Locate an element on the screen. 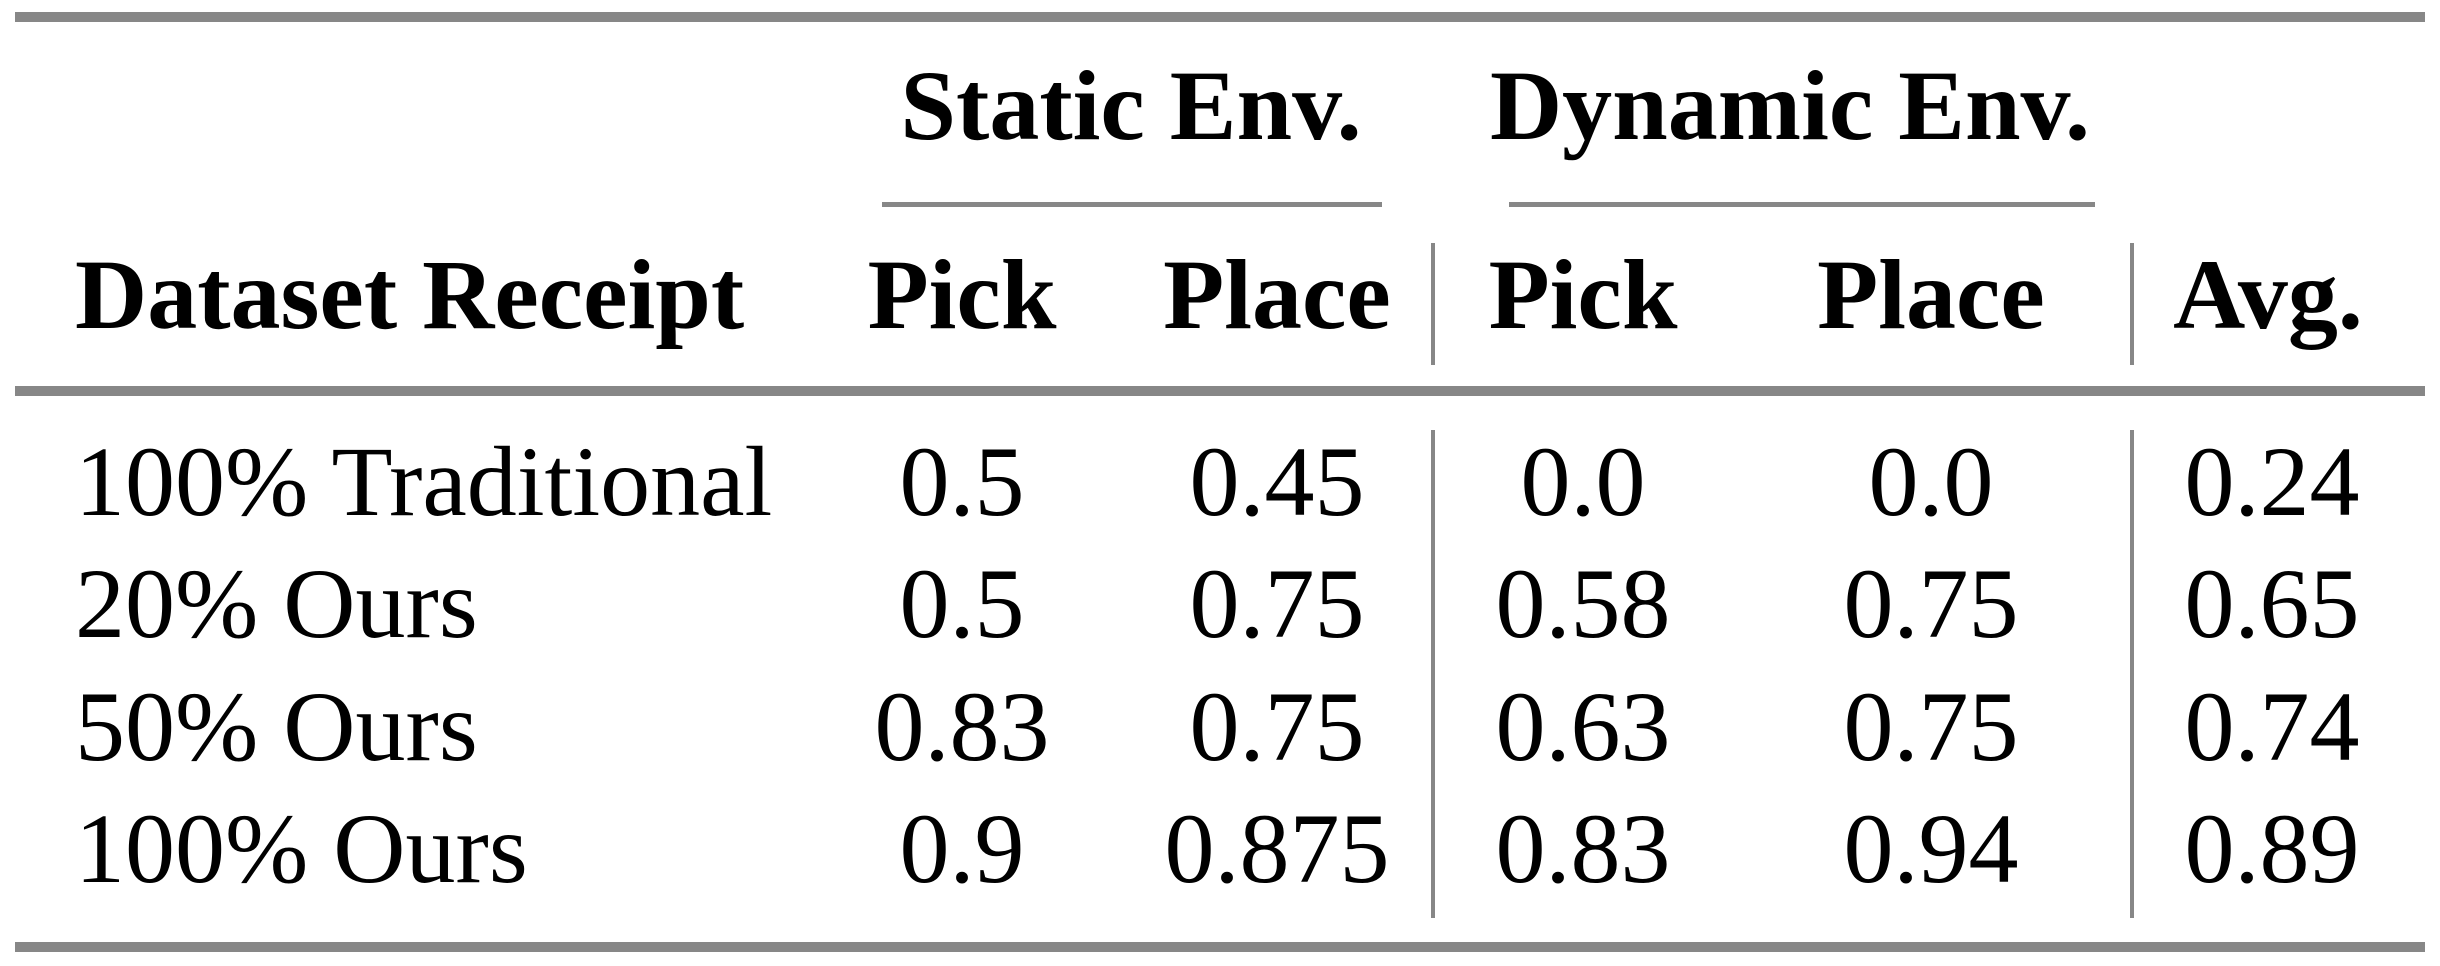 This screenshot has width=2440, height=966. row-label: 100% Traditional is located at coordinates (424, 481).